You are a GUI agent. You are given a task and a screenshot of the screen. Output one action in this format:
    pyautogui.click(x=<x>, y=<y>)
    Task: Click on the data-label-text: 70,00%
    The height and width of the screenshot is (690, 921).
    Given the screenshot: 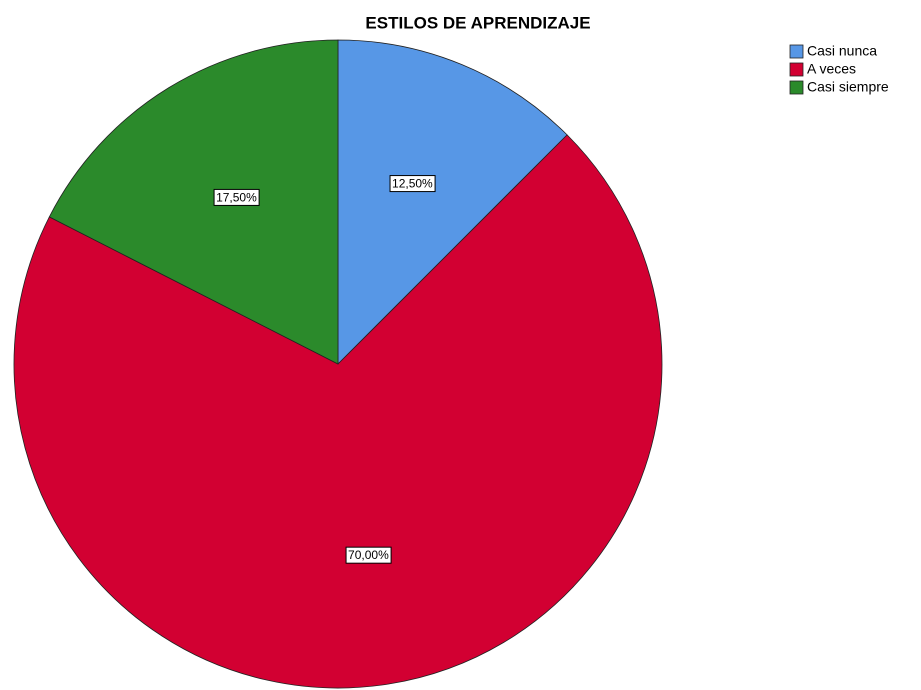 What is the action you would take?
    pyautogui.click(x=368, y=555)
    